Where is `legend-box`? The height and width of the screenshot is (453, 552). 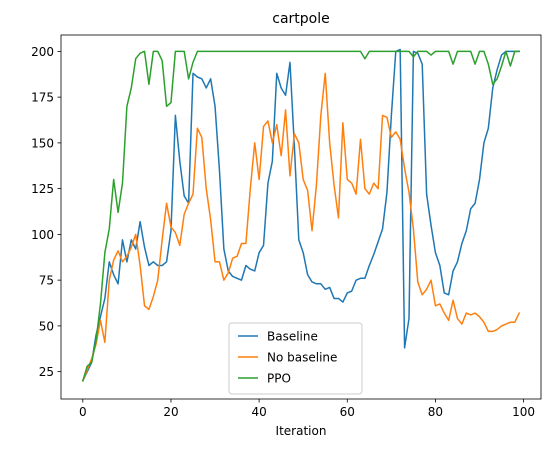 legend-box is located at coordinates (295, 358).